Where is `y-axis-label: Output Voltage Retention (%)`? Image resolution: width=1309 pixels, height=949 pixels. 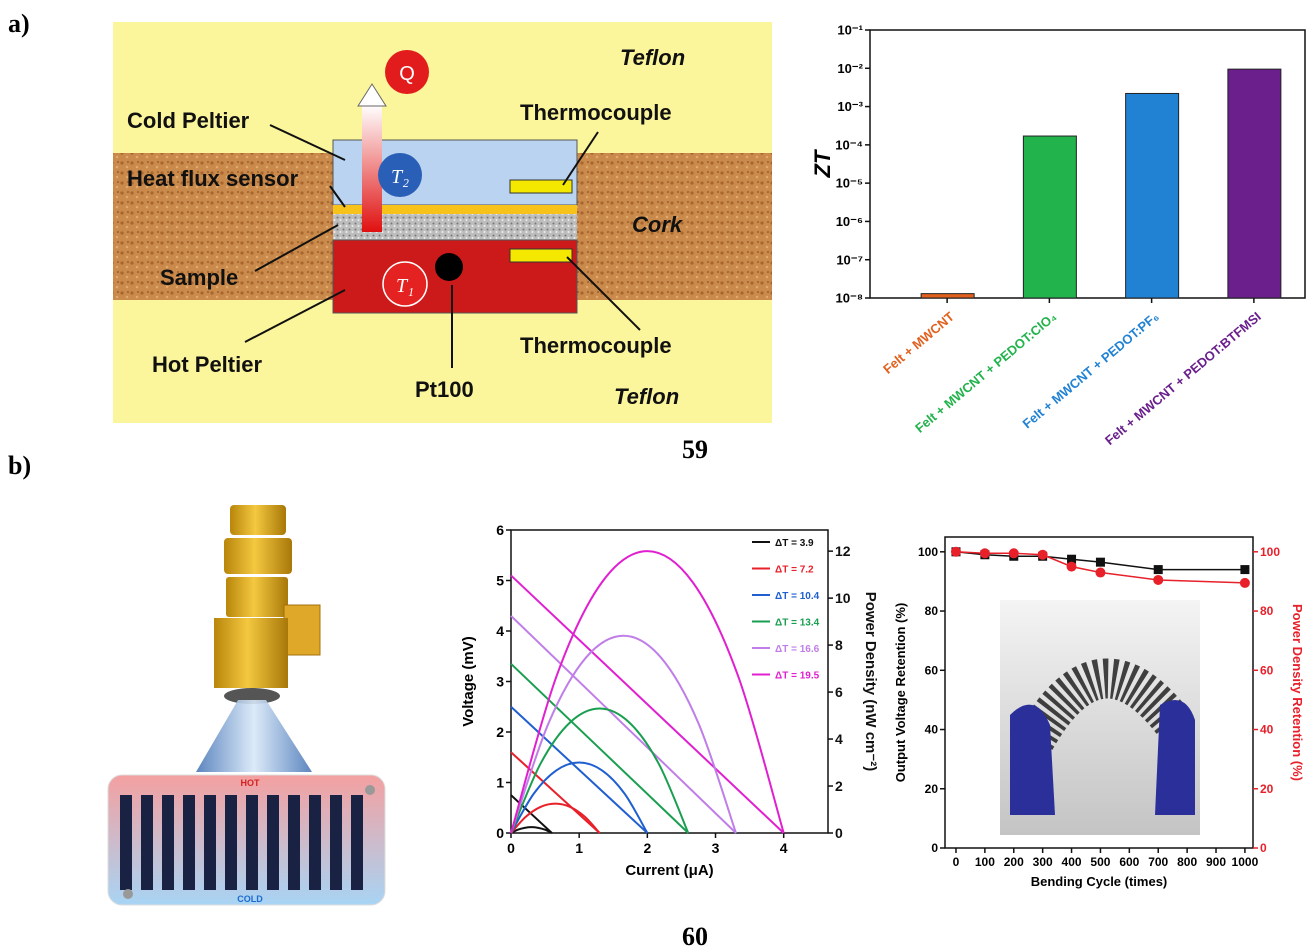 y-axis-label: Output Voltage Retention (%) is located at coordinates (900, 693).